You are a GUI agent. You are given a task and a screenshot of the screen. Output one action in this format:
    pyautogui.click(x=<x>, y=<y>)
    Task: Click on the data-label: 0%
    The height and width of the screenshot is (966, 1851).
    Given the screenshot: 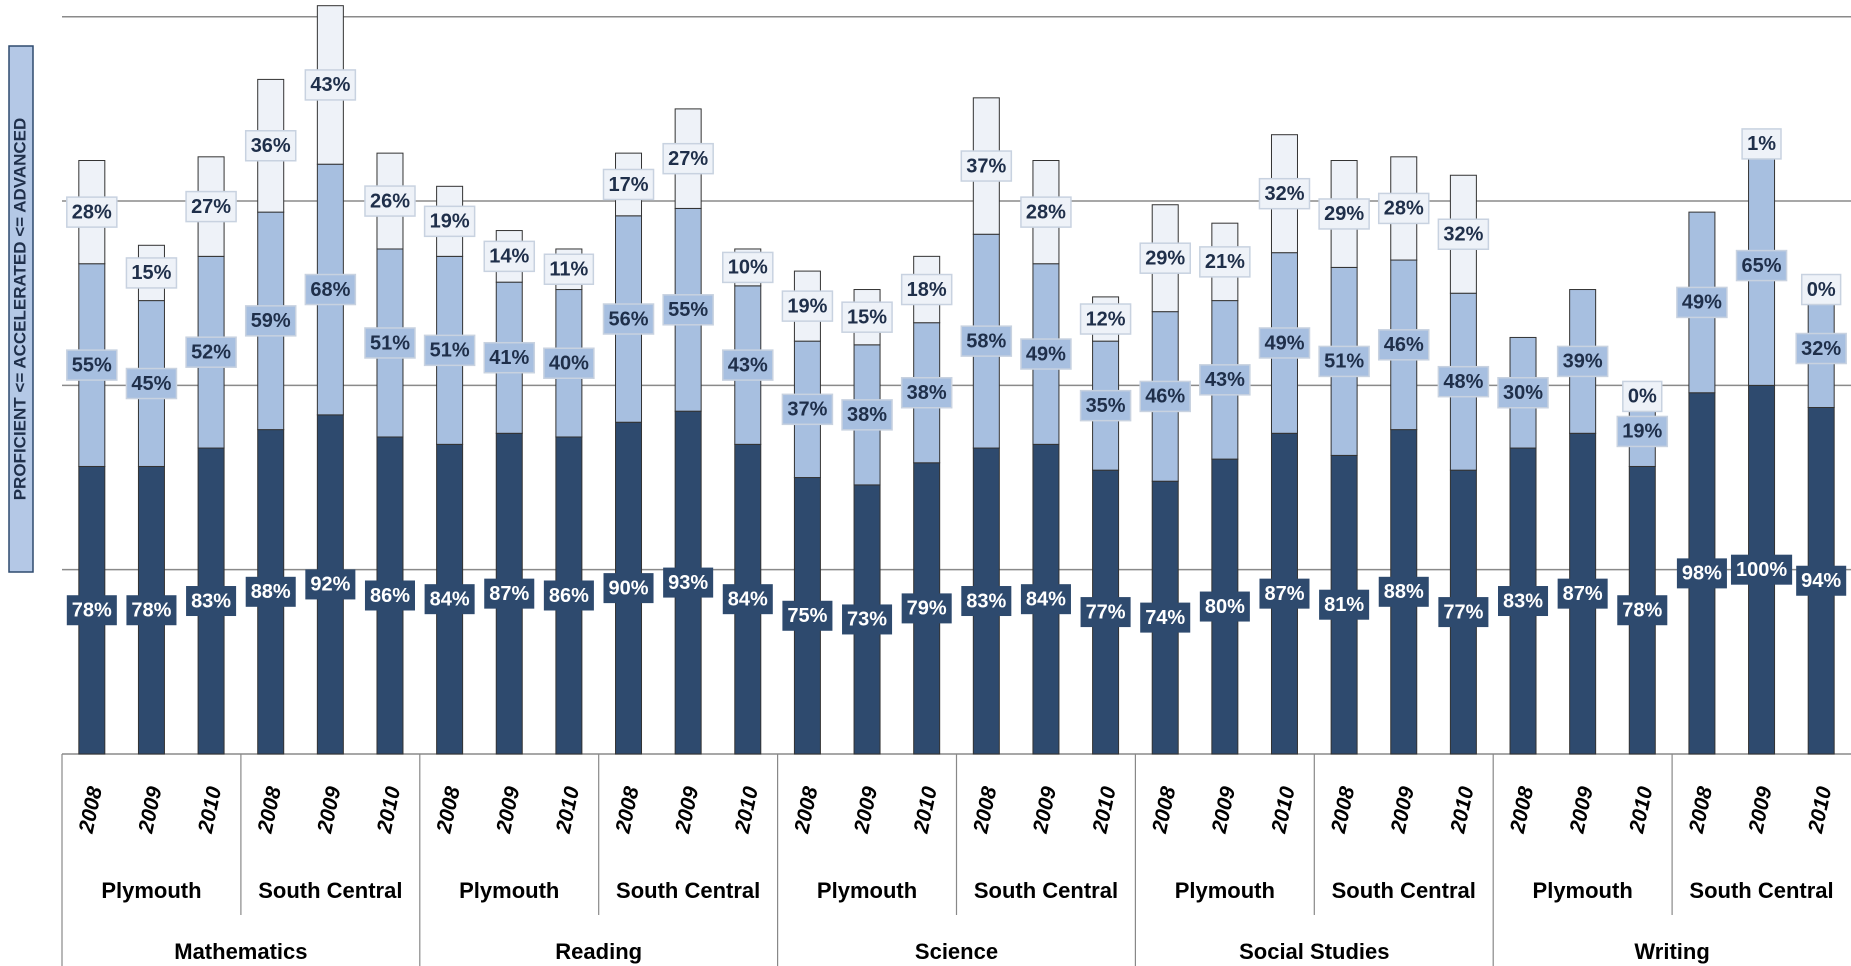 What is the action you would take?
    pyautogui.click(x=1642, y=397)
    